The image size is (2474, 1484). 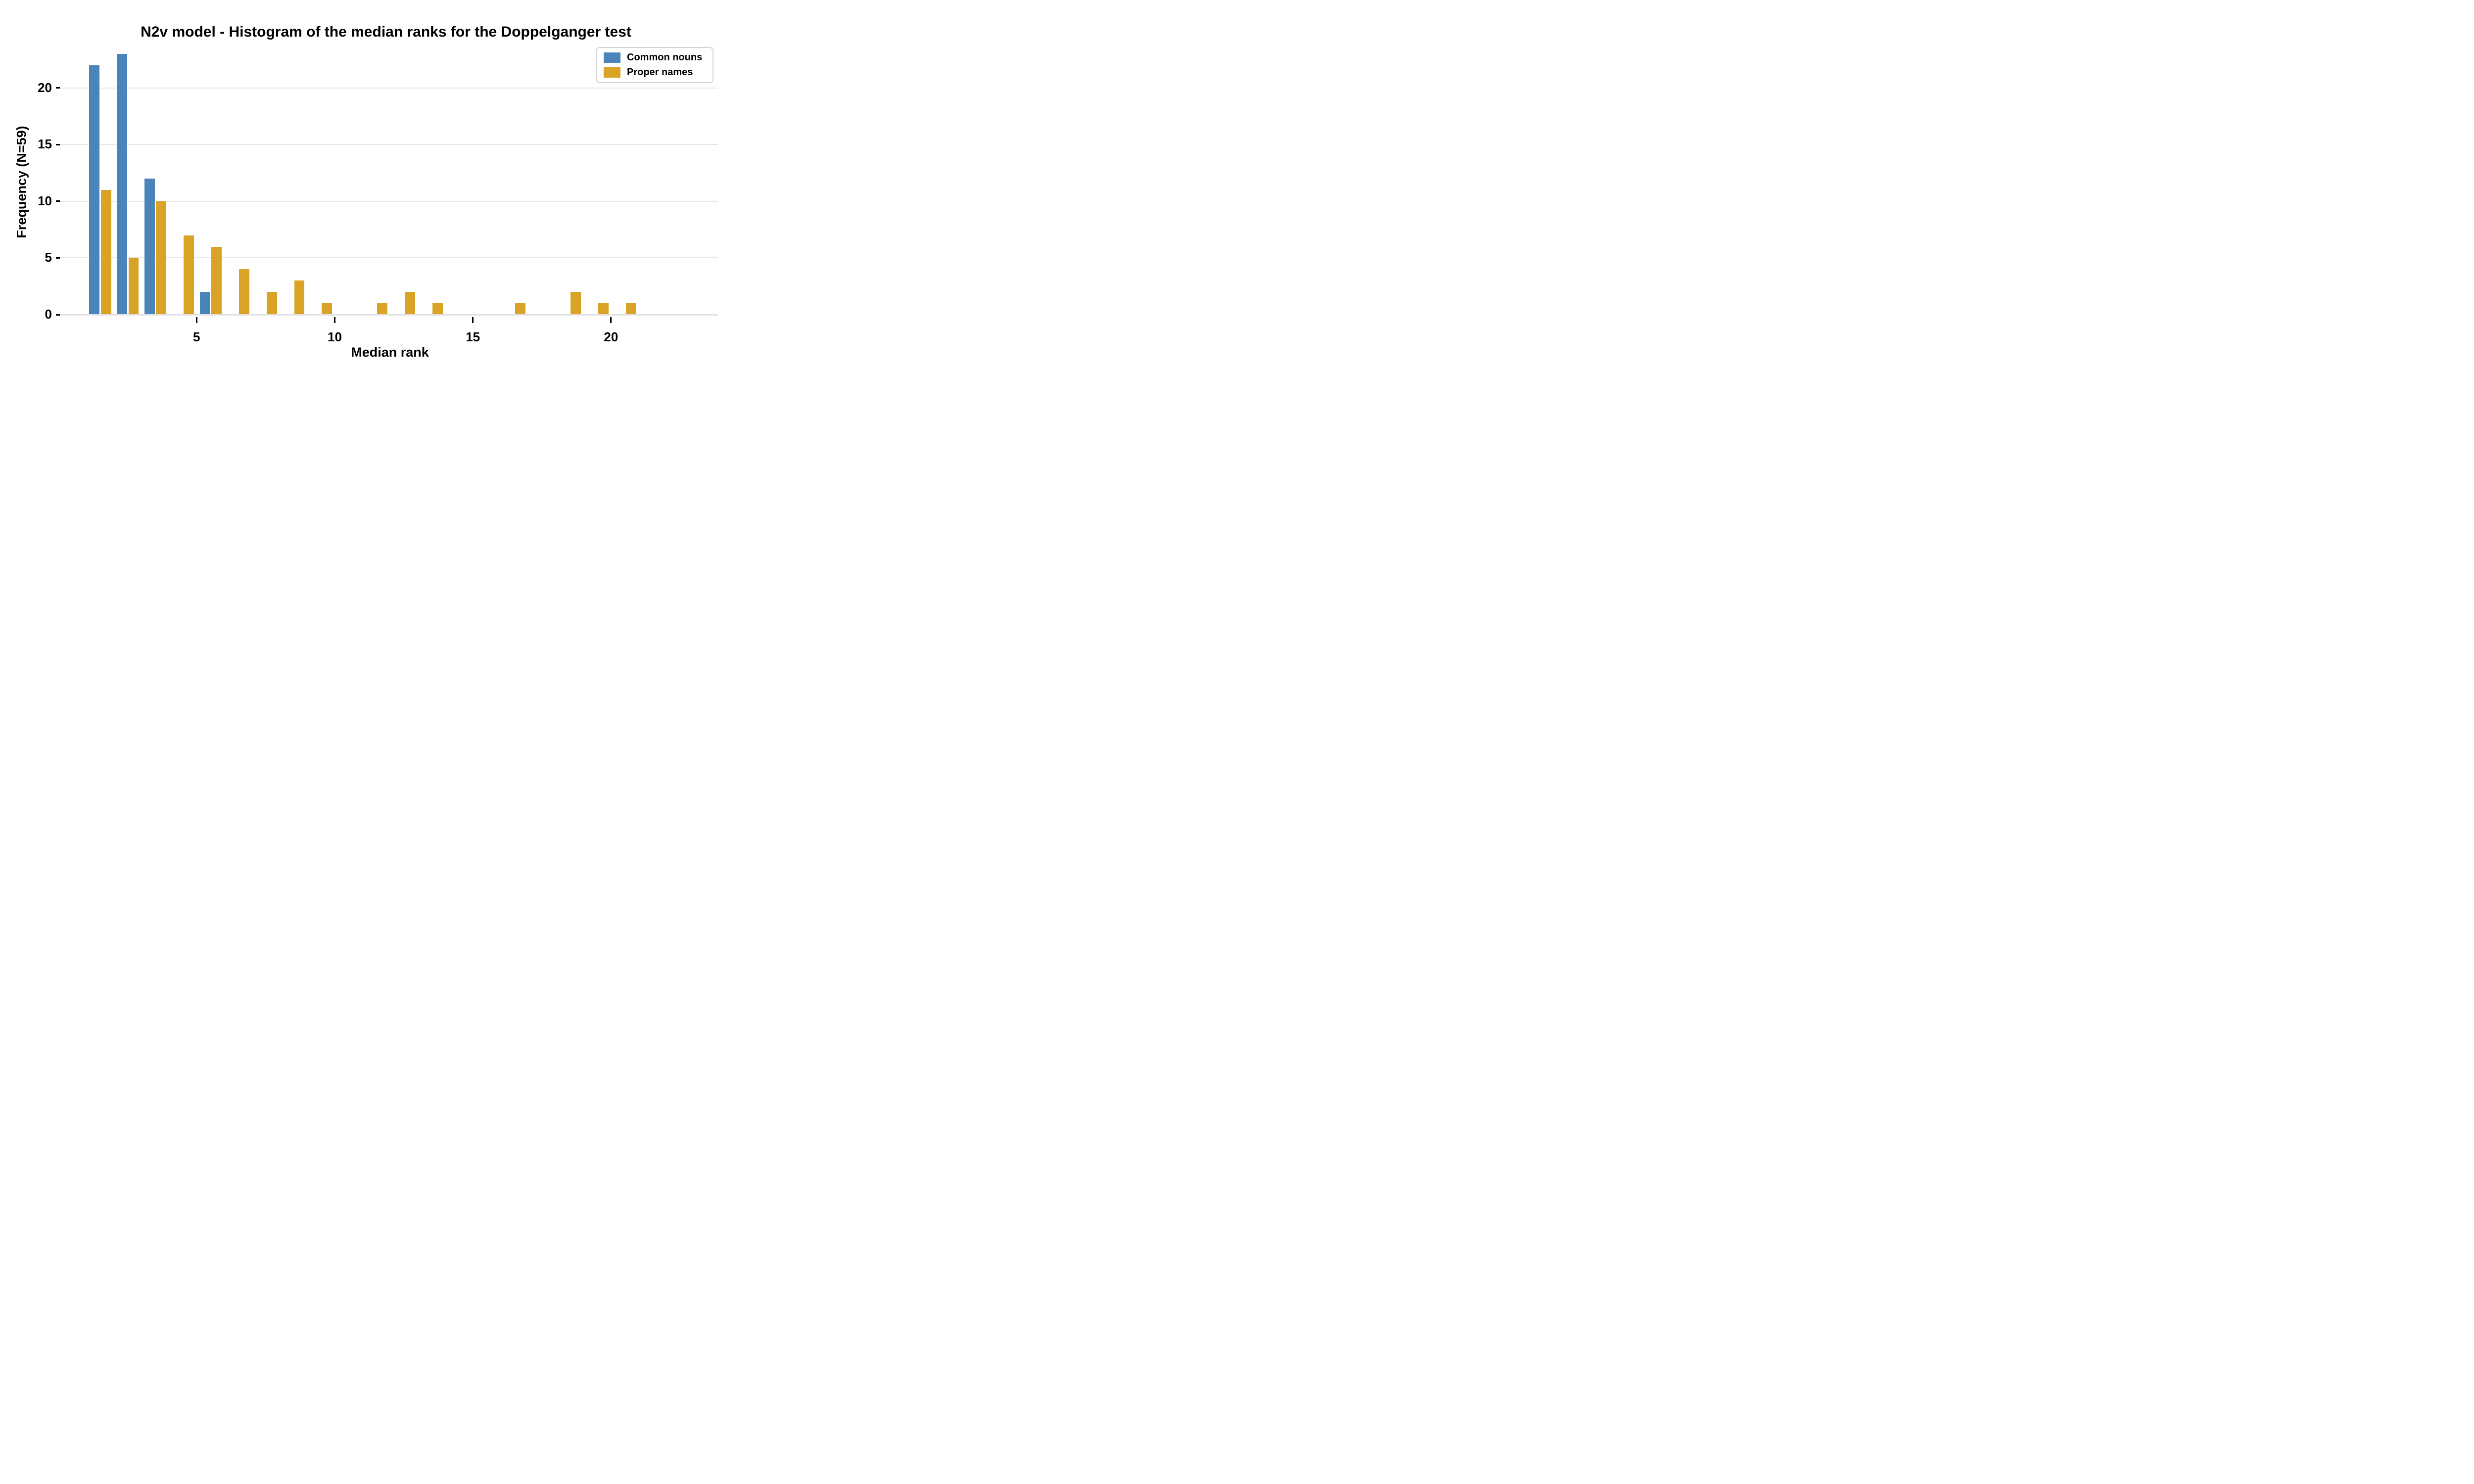 What do you see at coordinates (612, 72) in the screenshot?
I see `legend-swatch-proper-names` at bounding box center [612, 72].